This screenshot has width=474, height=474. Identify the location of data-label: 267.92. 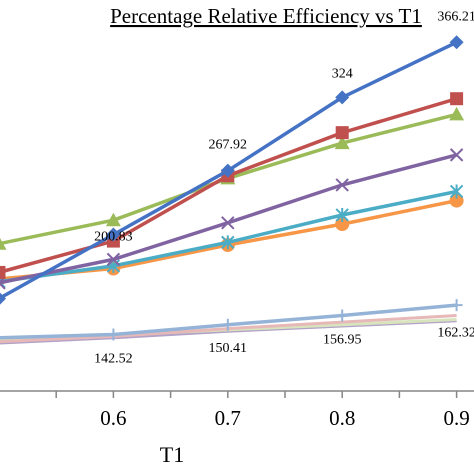
(228, 145).